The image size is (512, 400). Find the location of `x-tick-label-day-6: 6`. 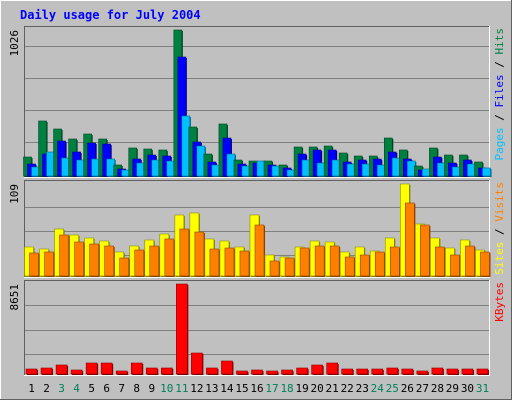

x-tick-label-day-6: 6 is located at coordinates (106, 388).